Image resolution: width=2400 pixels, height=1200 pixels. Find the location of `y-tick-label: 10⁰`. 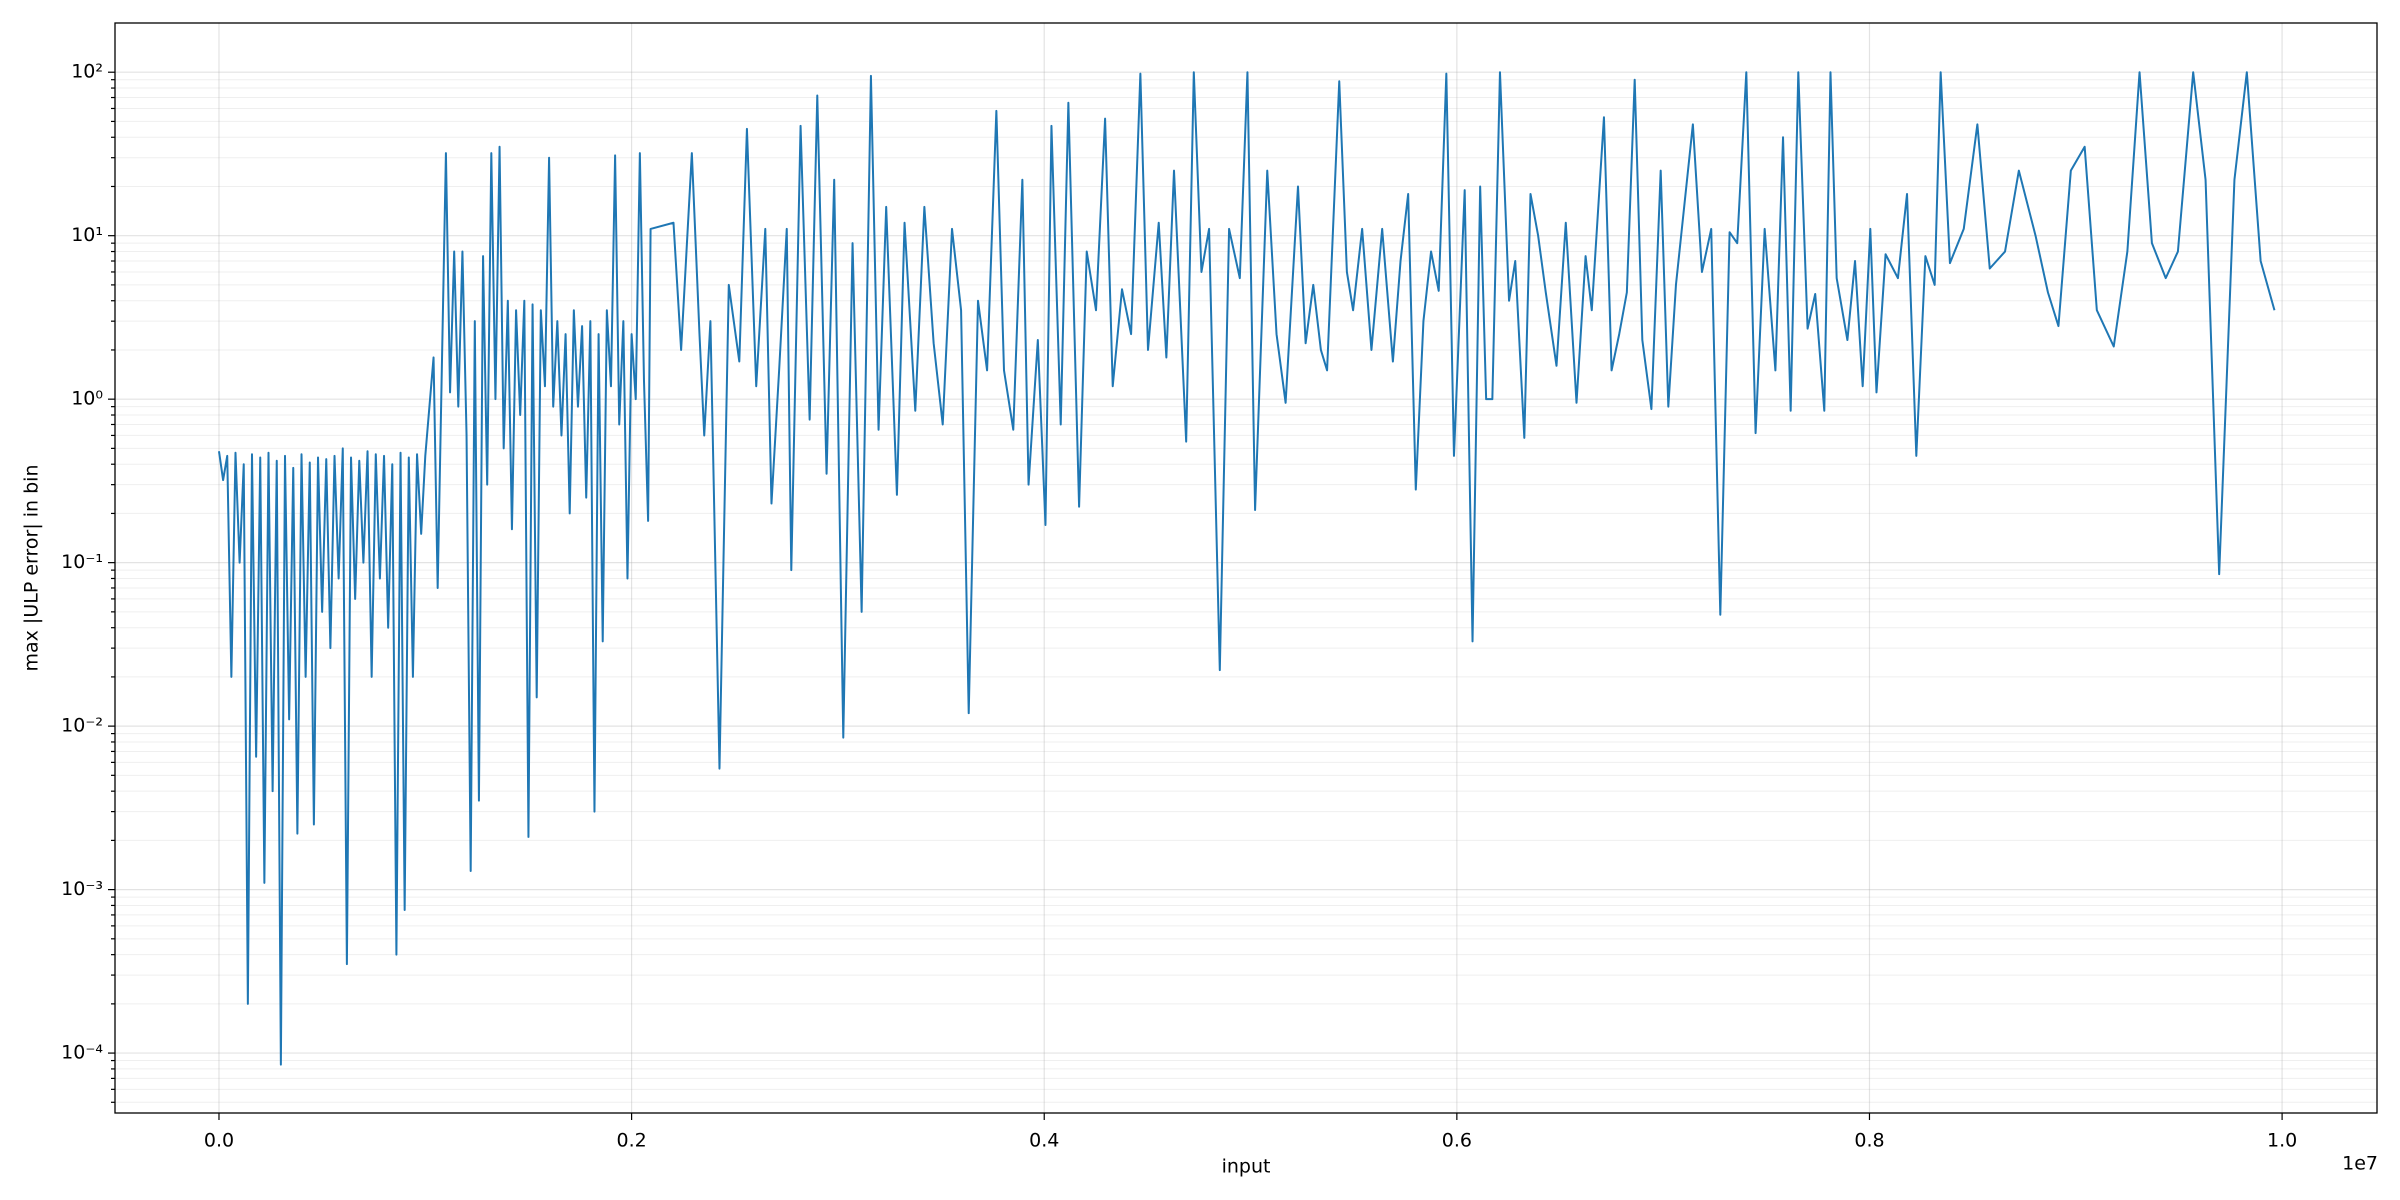

y-tick-label: 10⁰ is located at coordinates (87, 399).